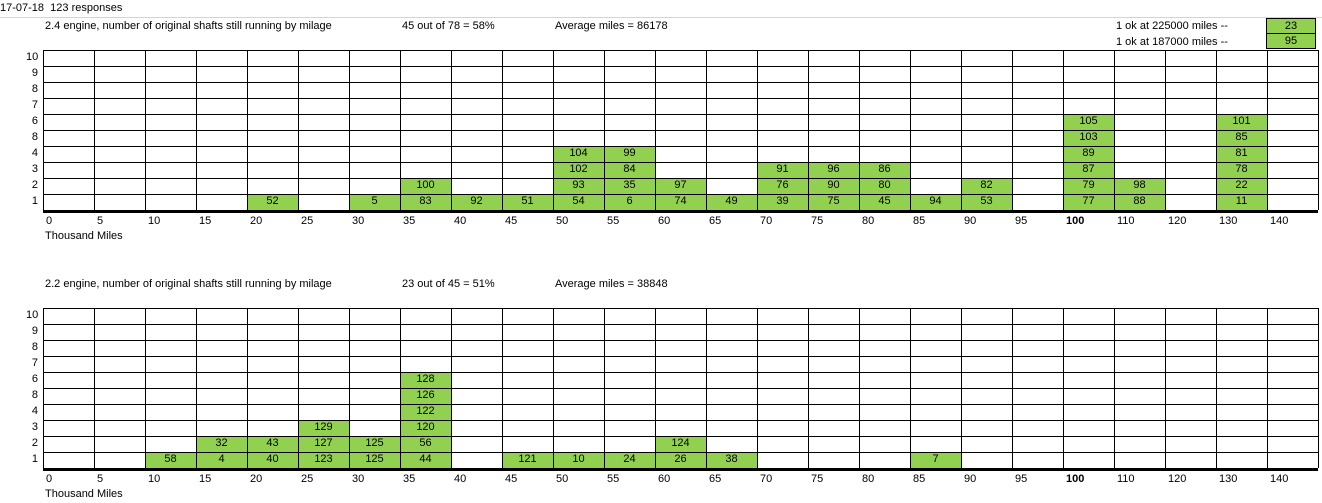 The height and width of the screenshot is (503, 1322). Describe the element at coordinates (833, 202) in the screenshot. I see `chart1-data-cell: 75` at that location.